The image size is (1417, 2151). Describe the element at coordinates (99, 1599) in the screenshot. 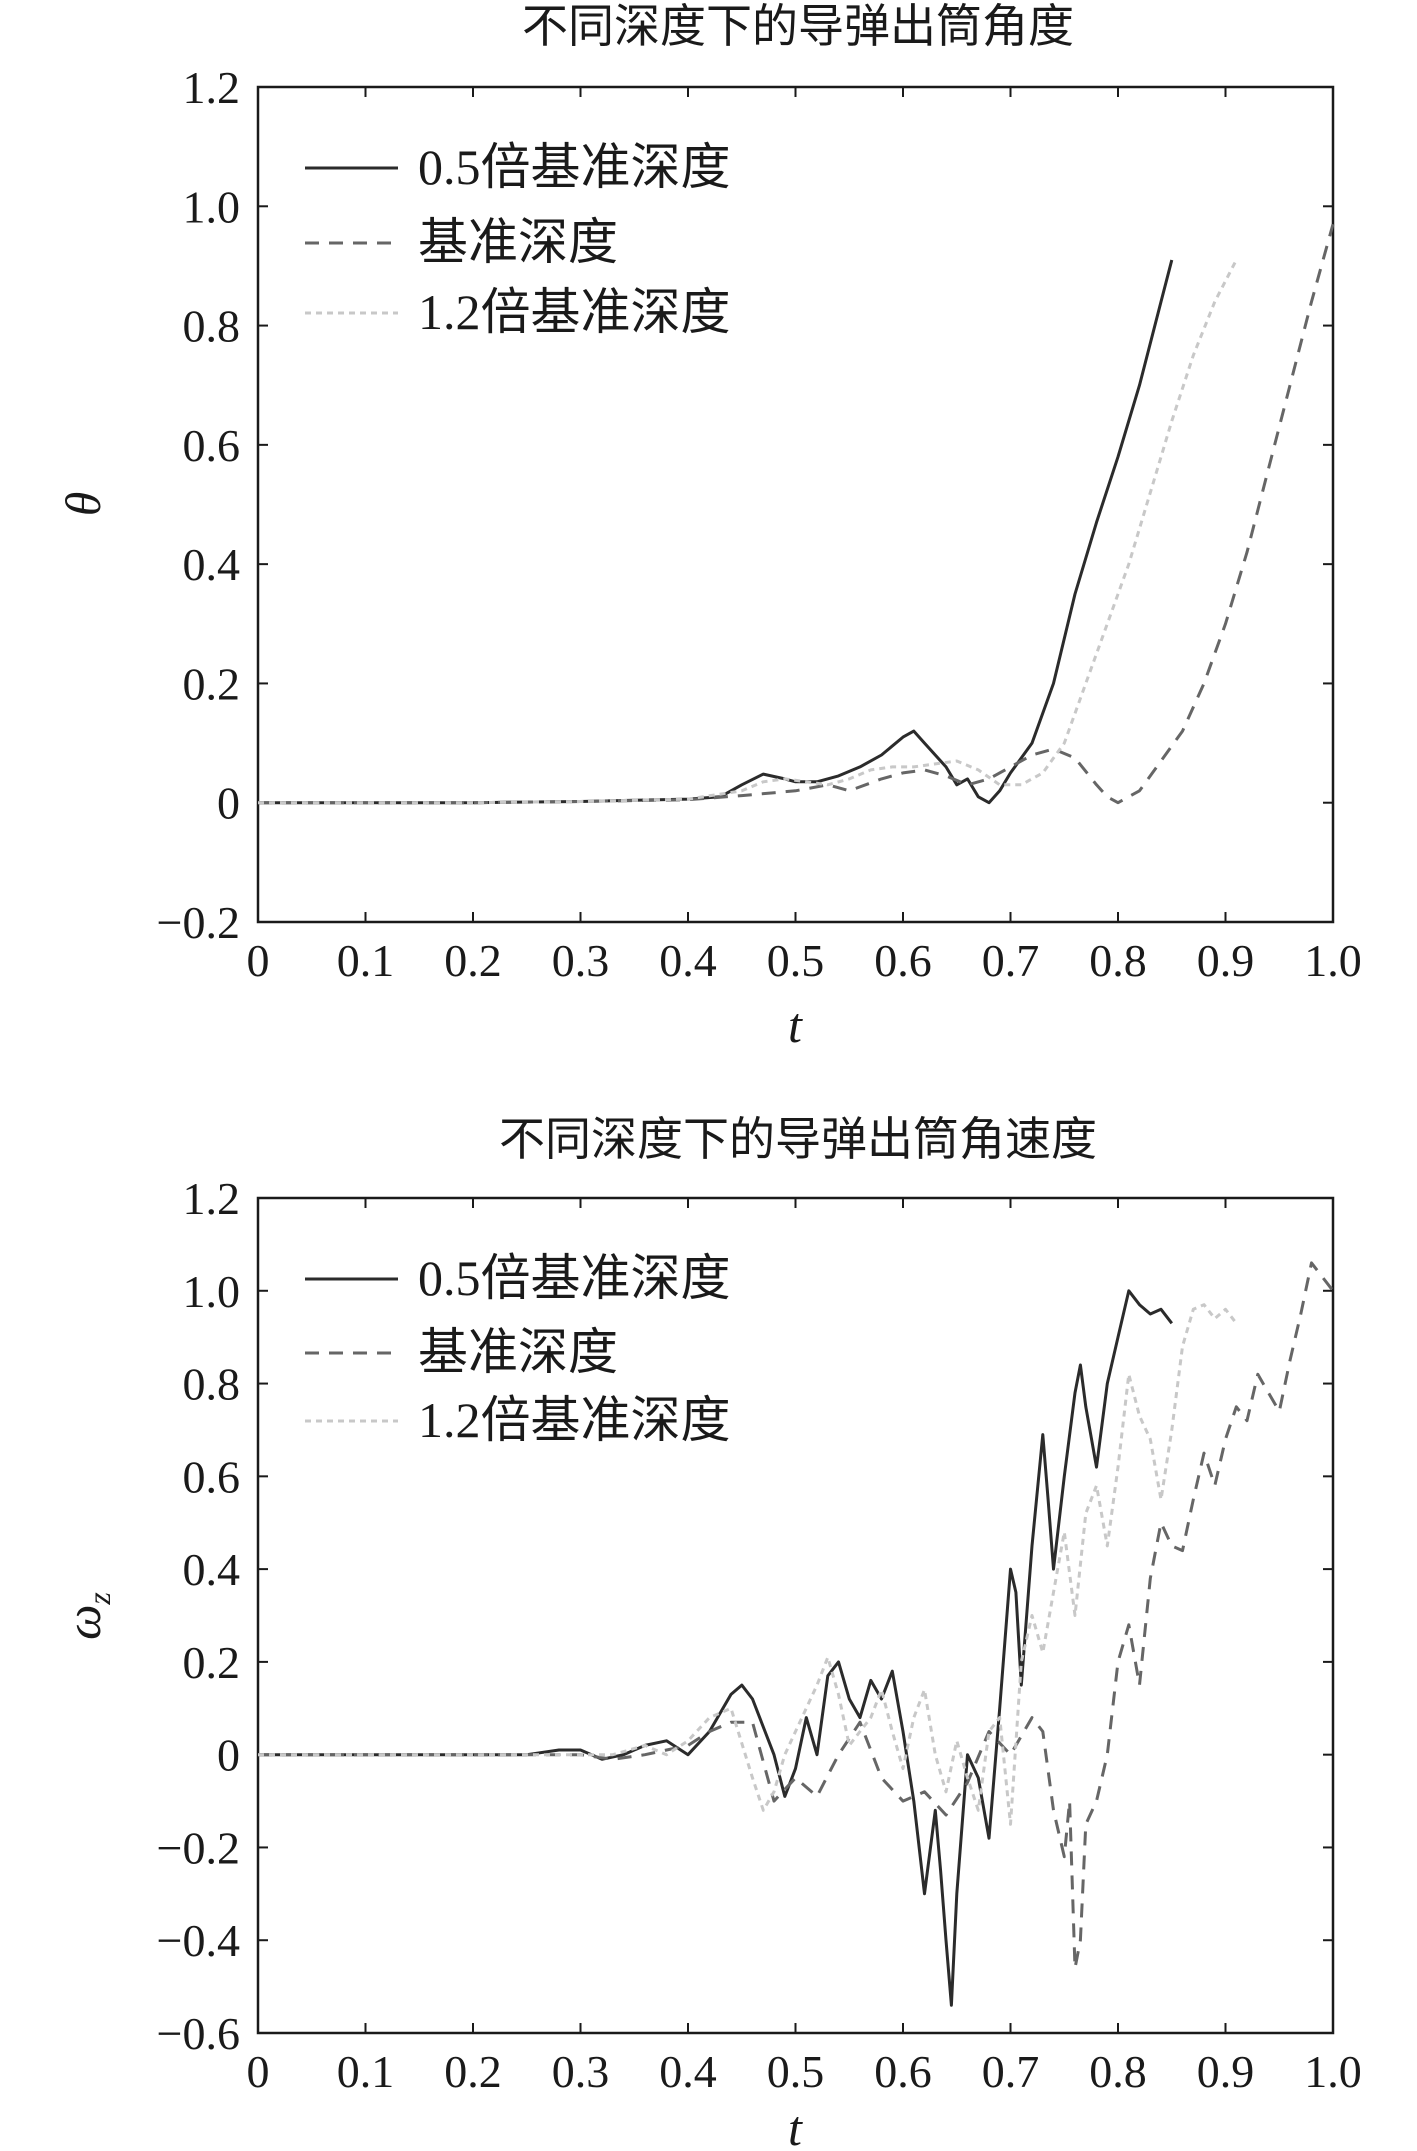

I see `y-axis-label-subscript: z` at that location.